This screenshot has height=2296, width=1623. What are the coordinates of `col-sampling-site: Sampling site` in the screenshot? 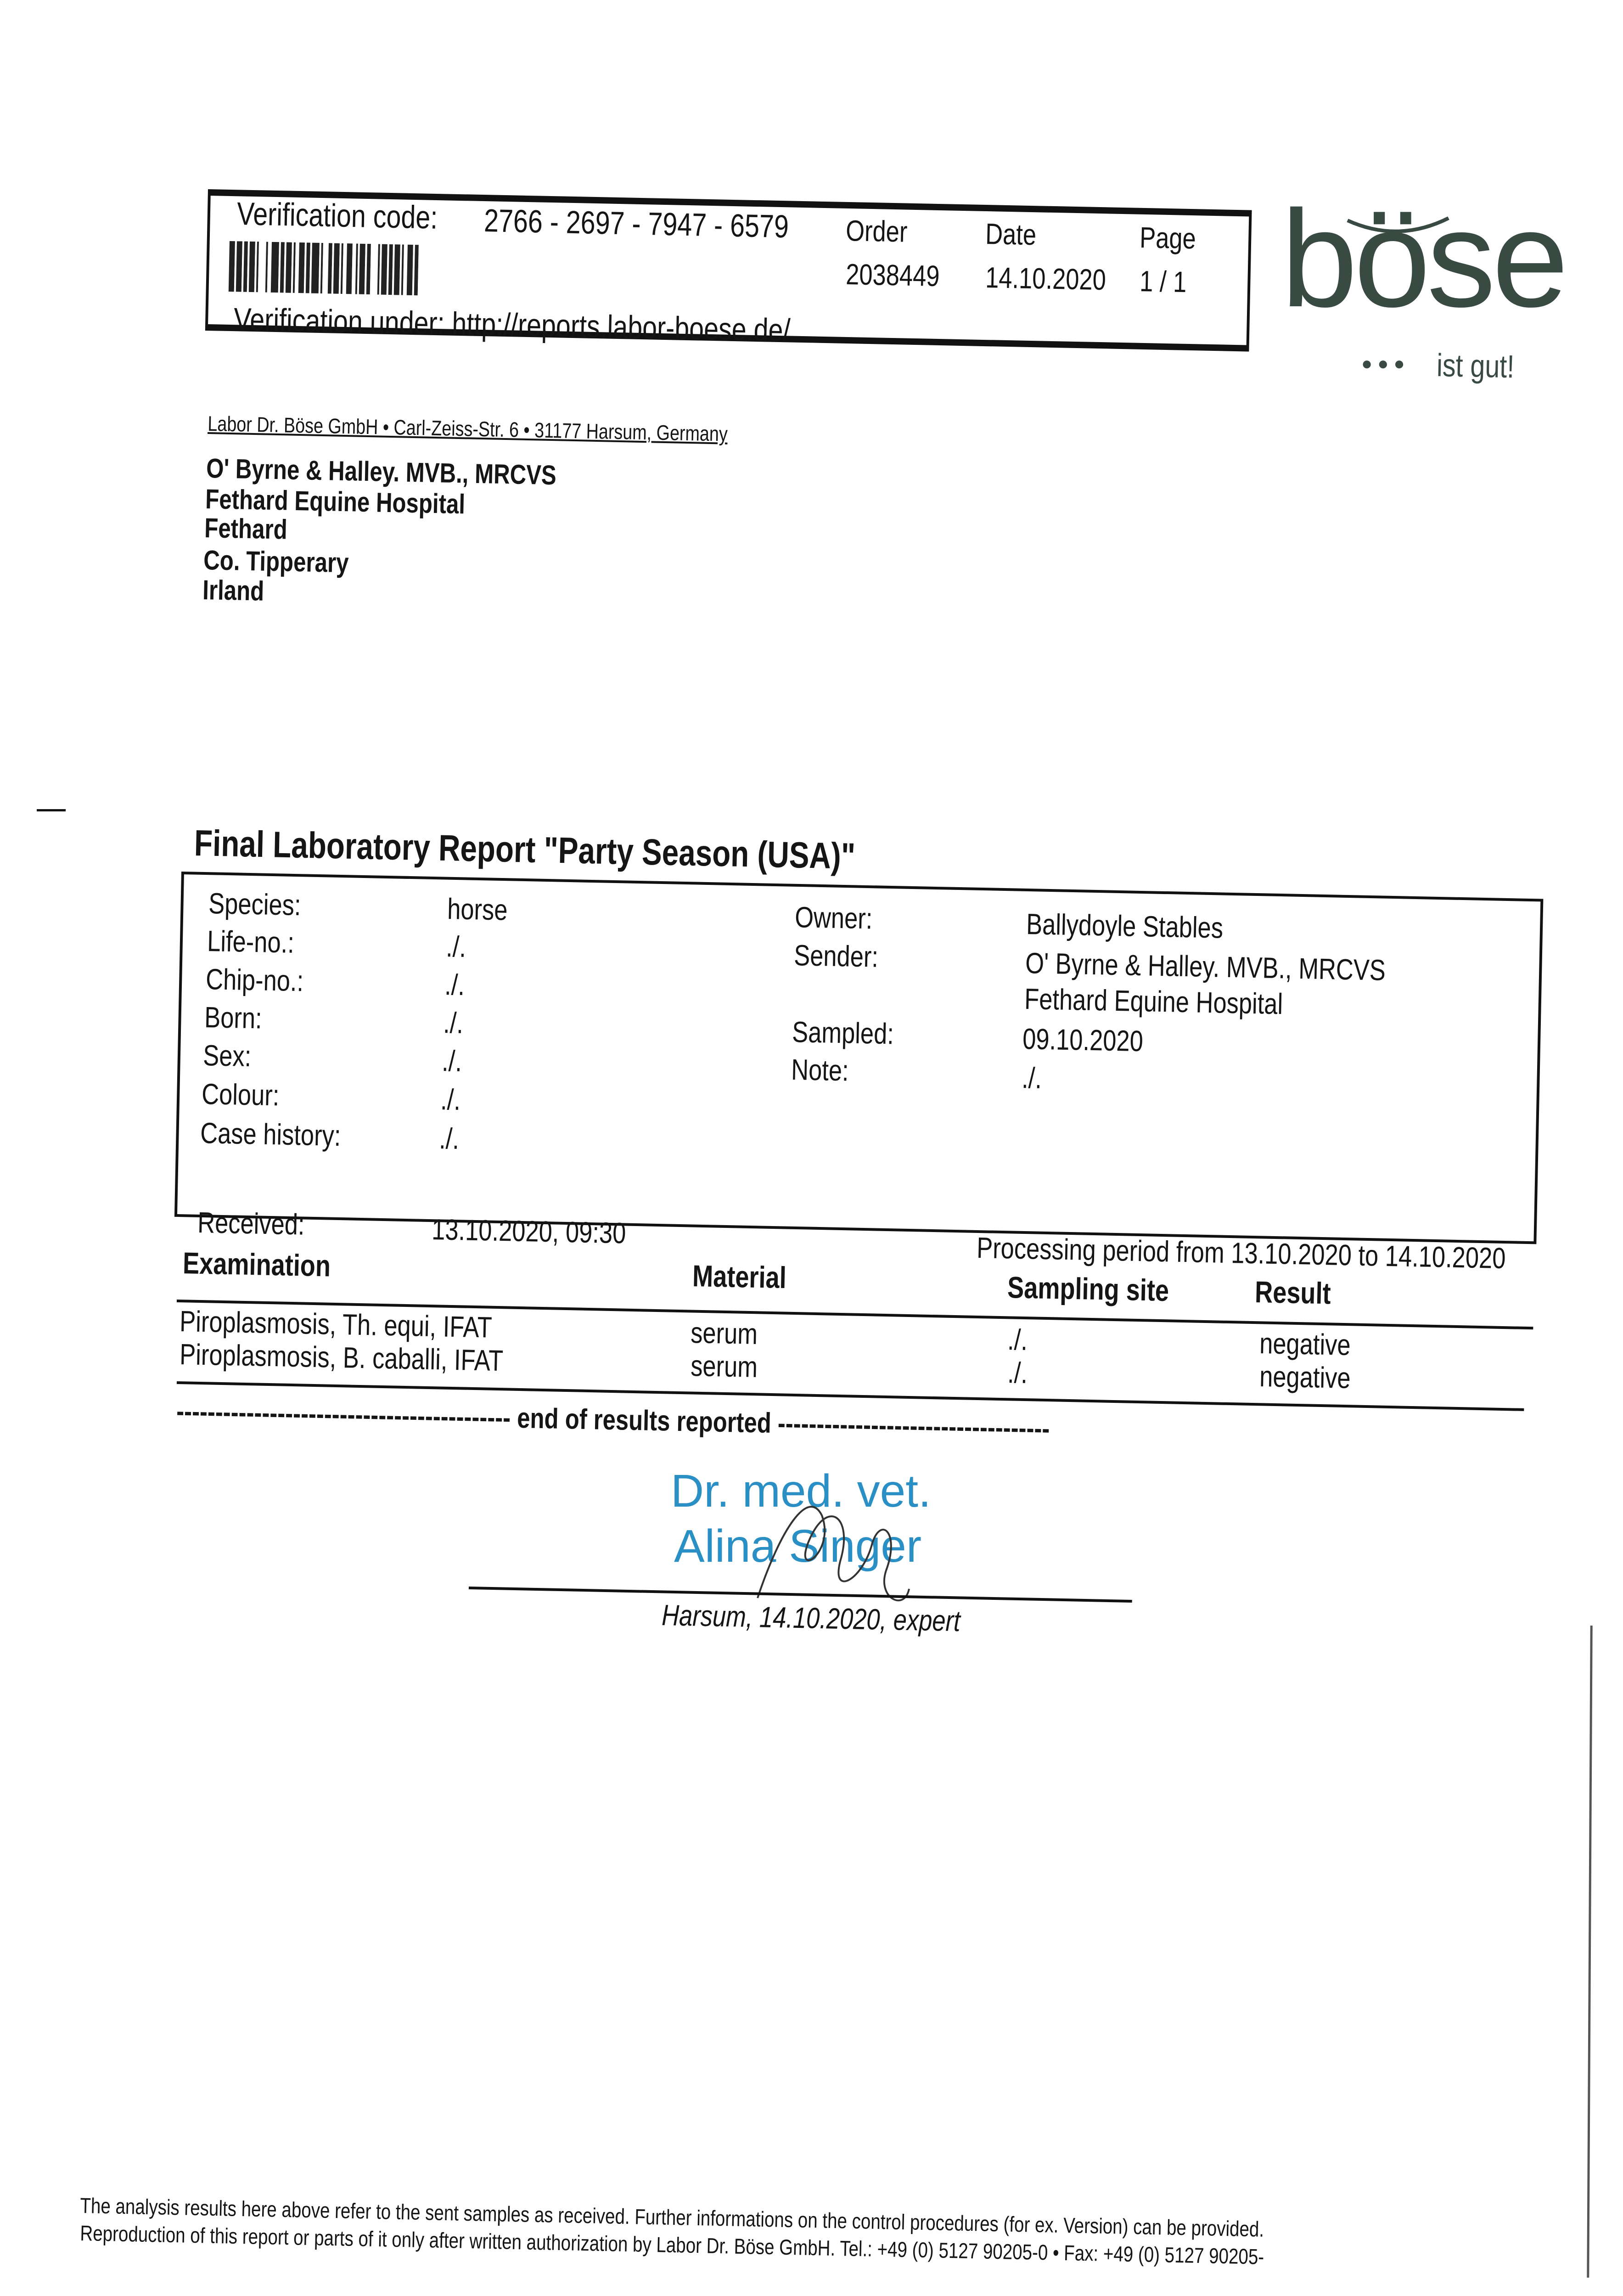 It's located at (1088, 1289).